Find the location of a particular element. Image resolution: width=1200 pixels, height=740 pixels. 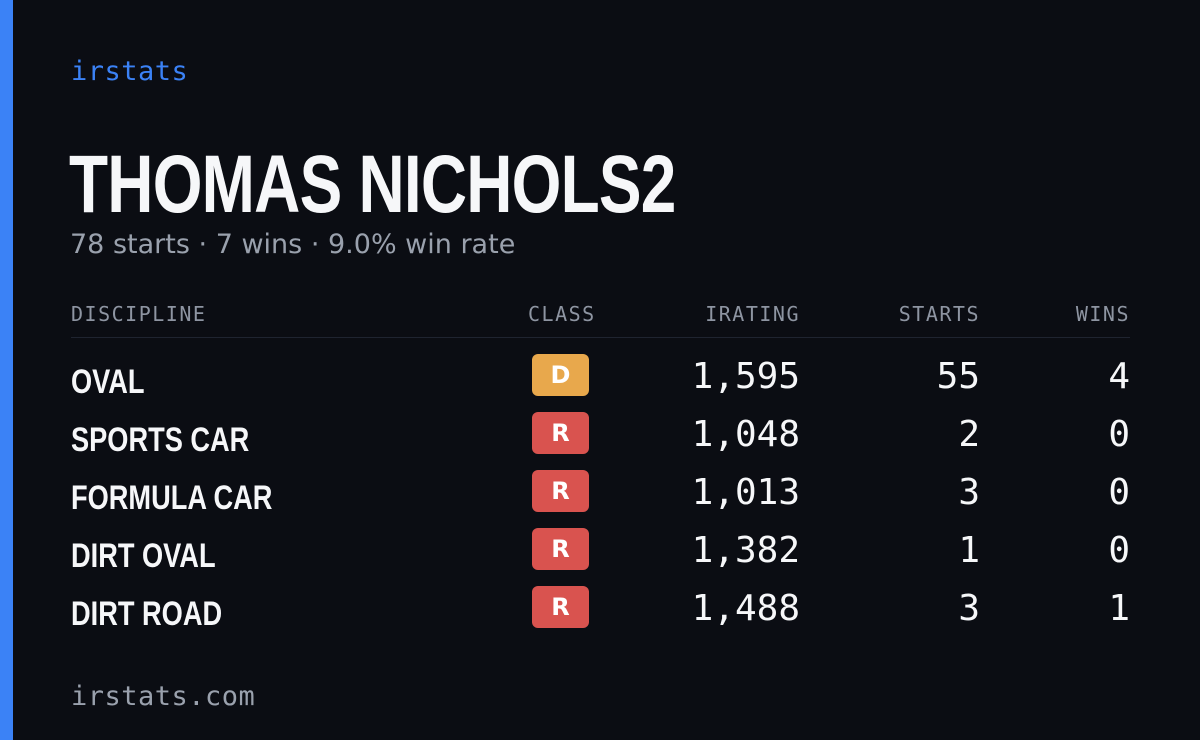

starts-value: 1 is located at coordinates (969, 550).